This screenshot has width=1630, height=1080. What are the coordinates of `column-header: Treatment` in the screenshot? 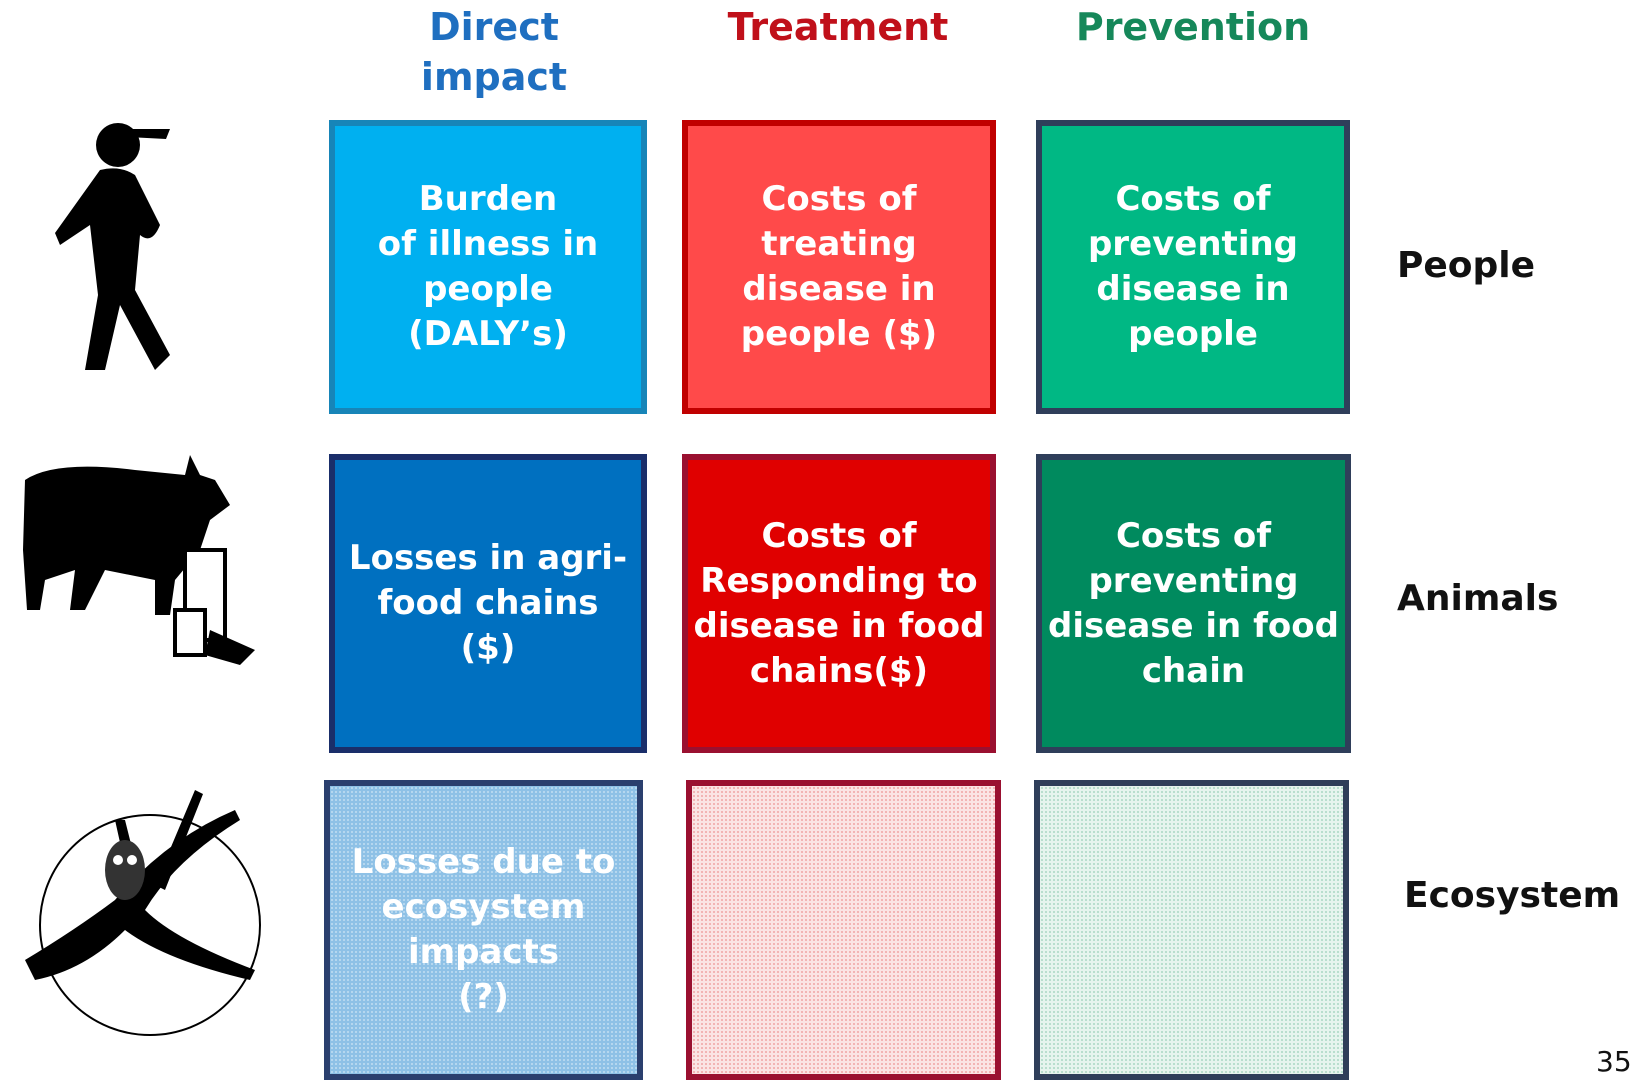 It's located at (838, 27).